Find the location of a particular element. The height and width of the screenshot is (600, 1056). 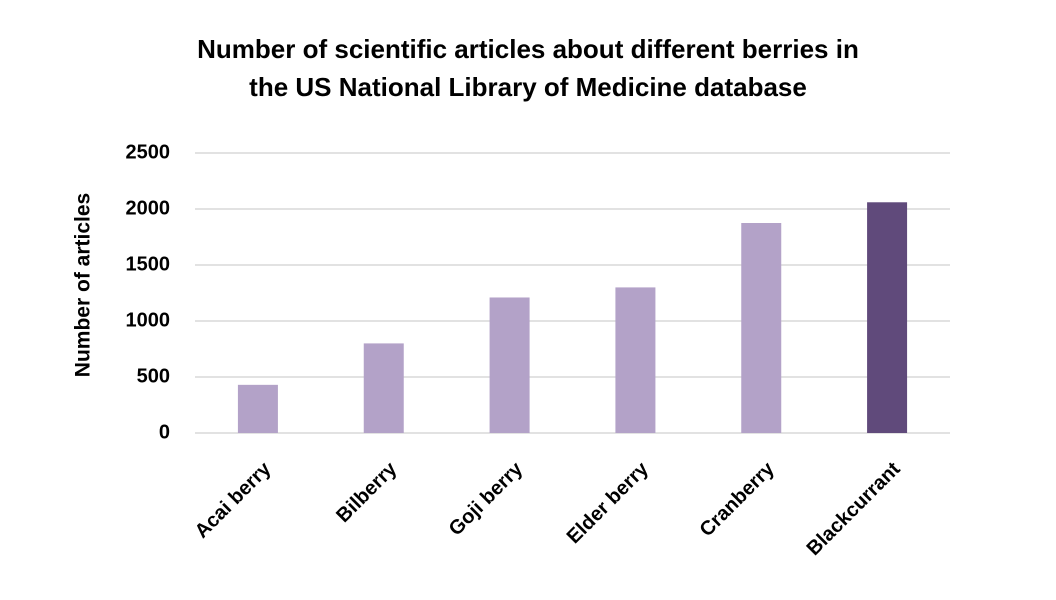

x-tick-label: Blackcurrant is located at coordinates (854, 509).